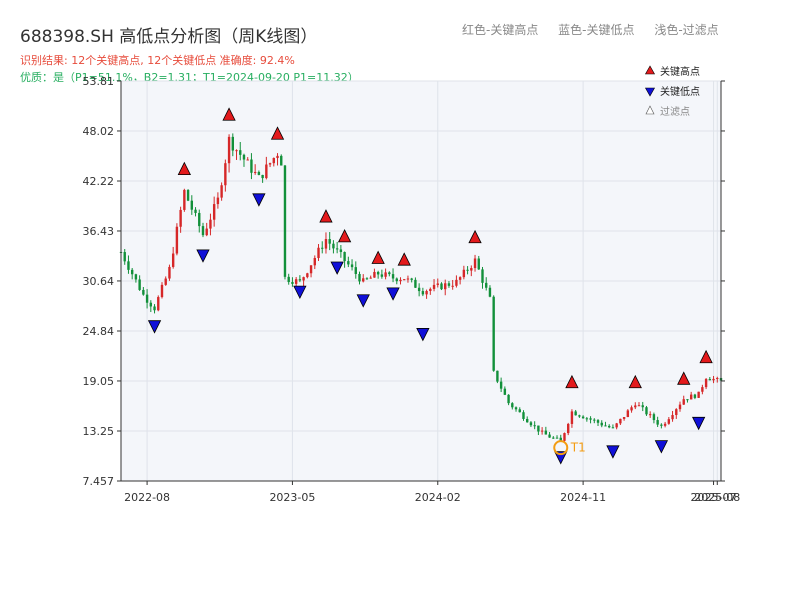 This screenshot has width=800, height=600. Describe the element at coordinates (147, 497) in the screenshot. I see `x-tick-label: 2022-08` at that location.